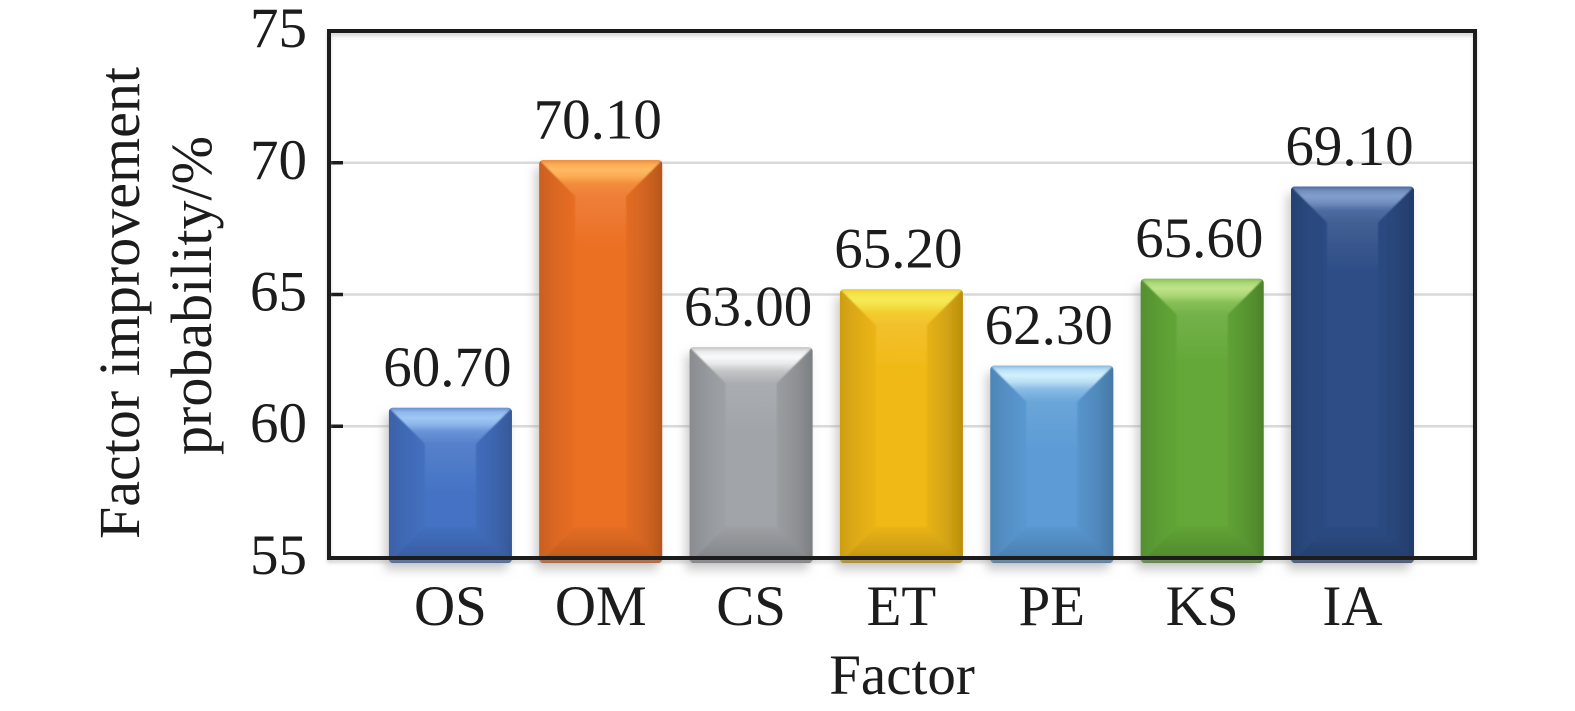 The width and height of the screenshot is (1575, 711). I want to click on svg-text: IA, so click(1352, 606).